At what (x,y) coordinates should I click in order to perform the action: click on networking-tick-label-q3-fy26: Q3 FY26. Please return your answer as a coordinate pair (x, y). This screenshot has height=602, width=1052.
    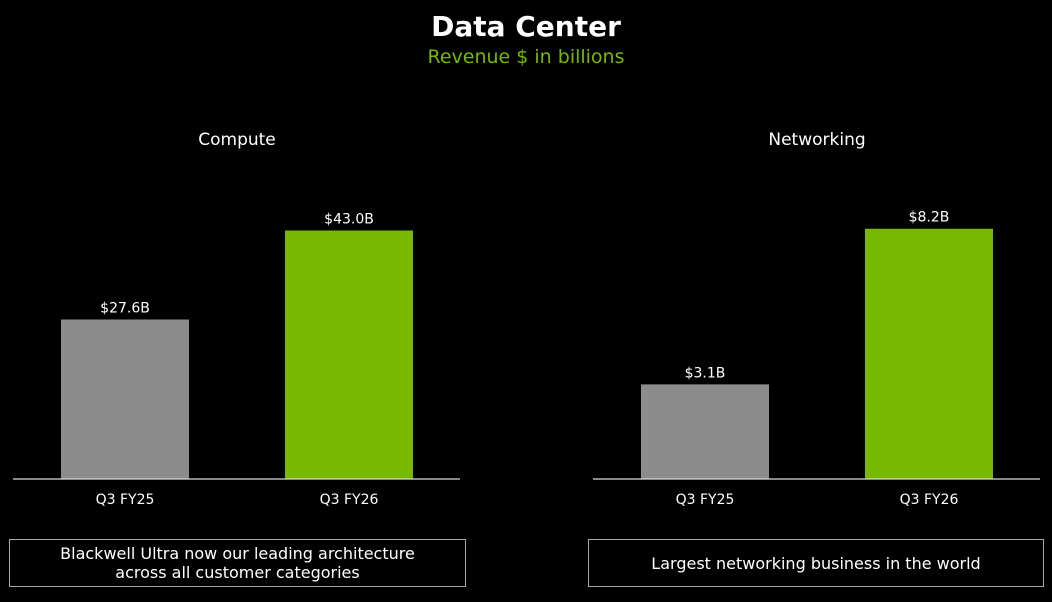
    Looking at the image, I should click on (929, 500).